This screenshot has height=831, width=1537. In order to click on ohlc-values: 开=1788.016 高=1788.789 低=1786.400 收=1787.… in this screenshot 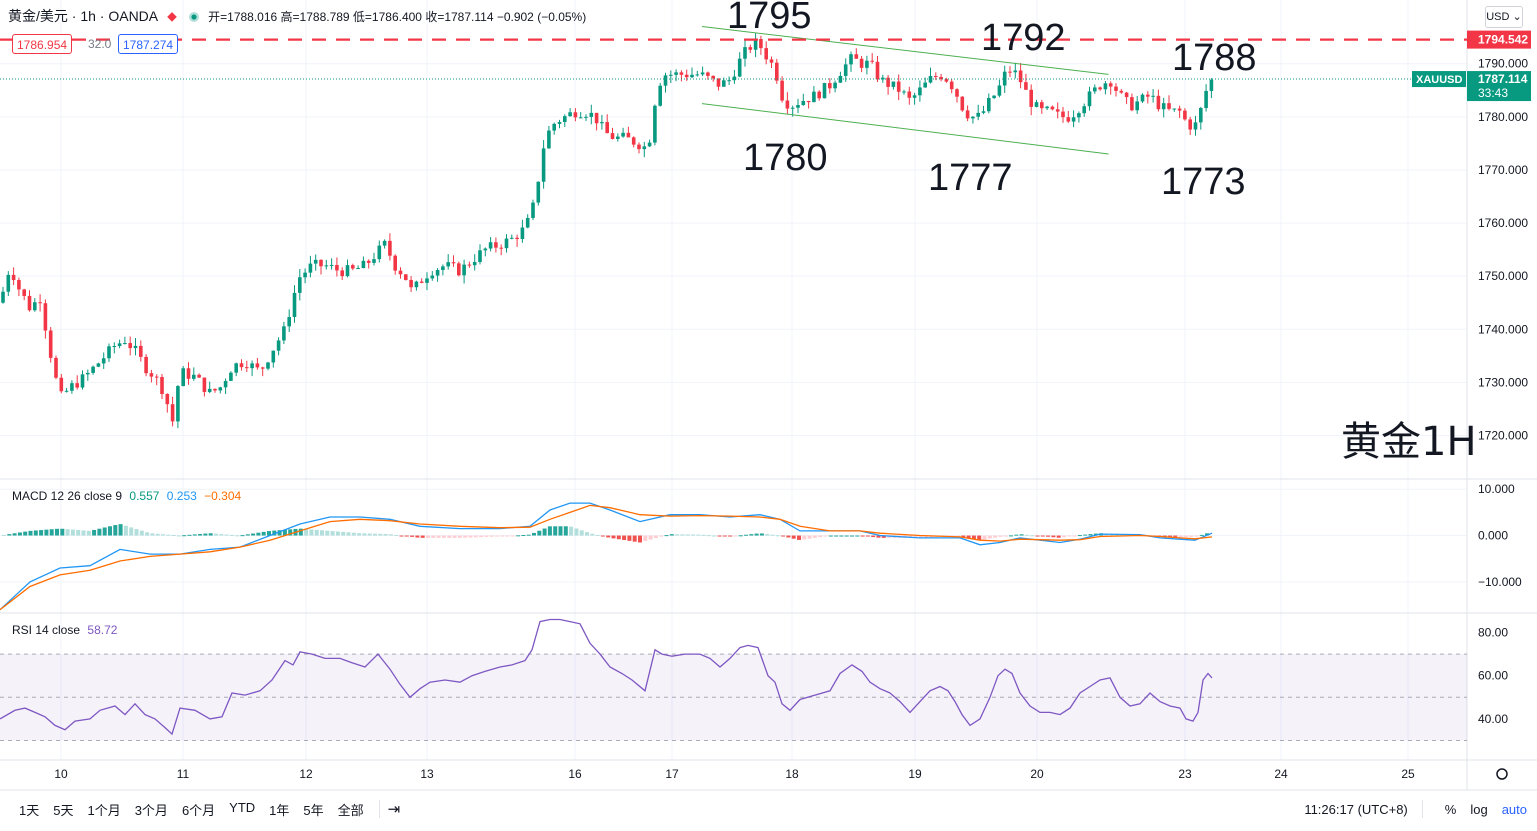, I will do `click(397, 16)`.